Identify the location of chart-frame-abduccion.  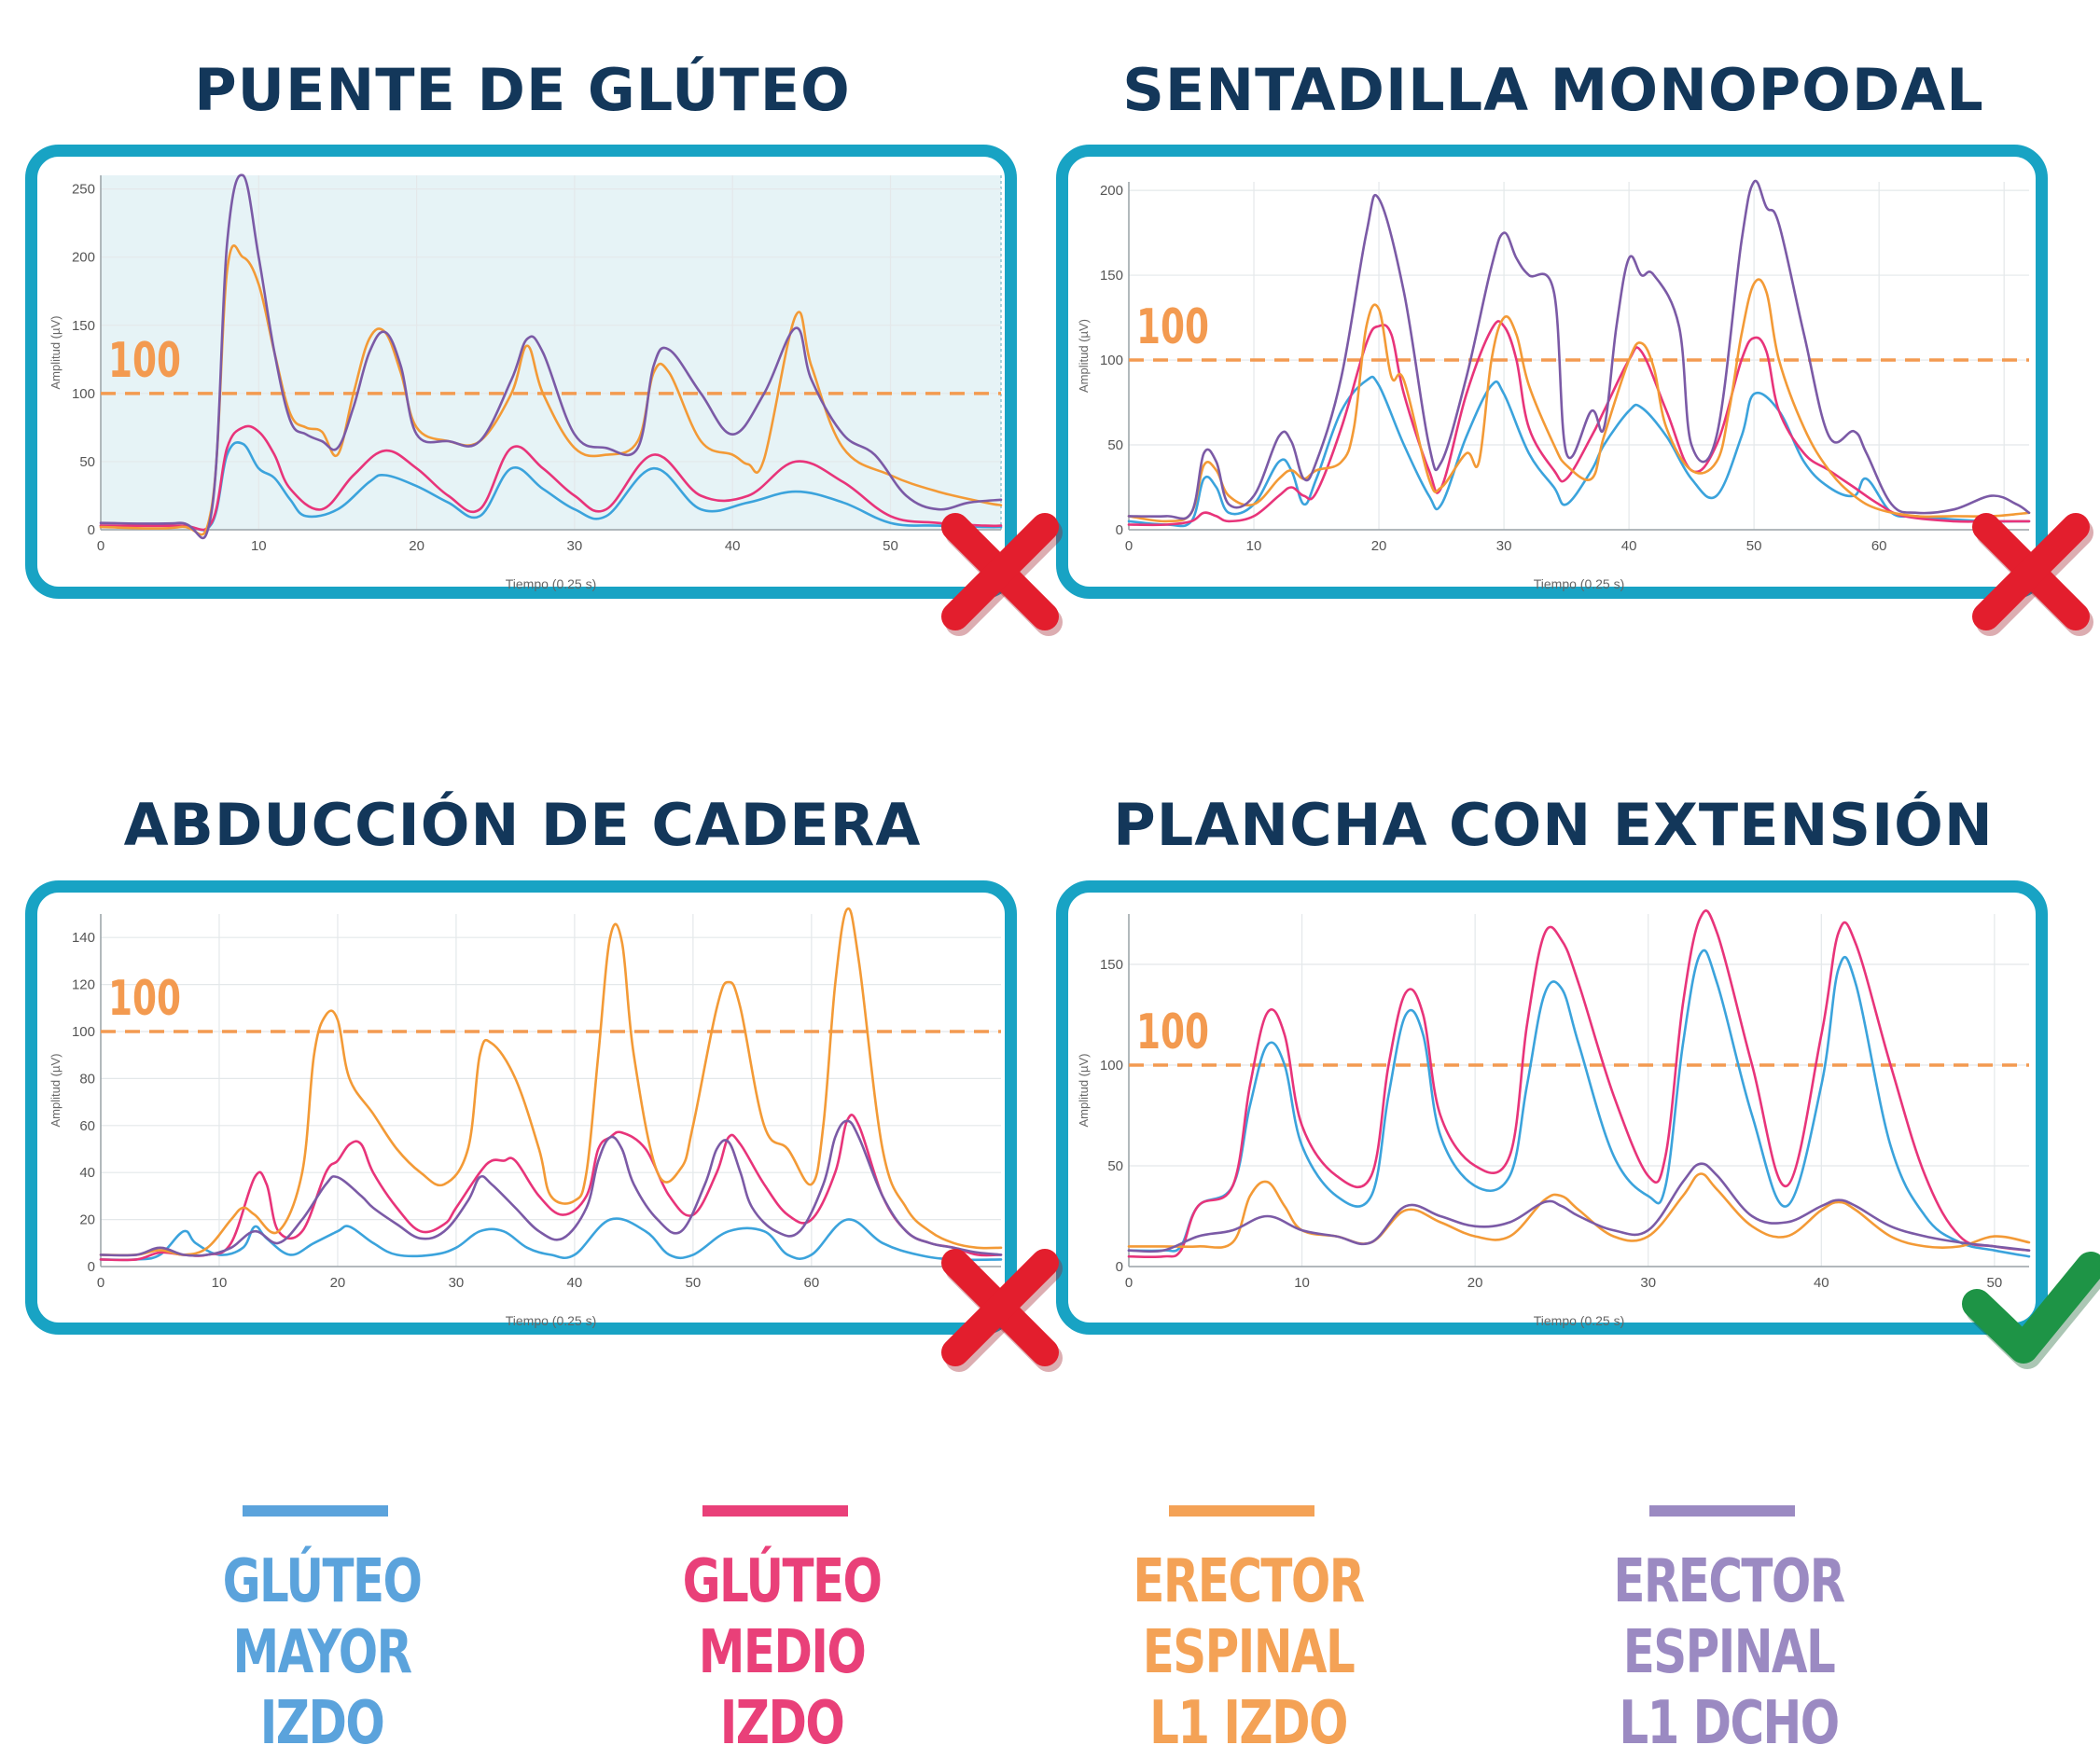
(521, 1107).